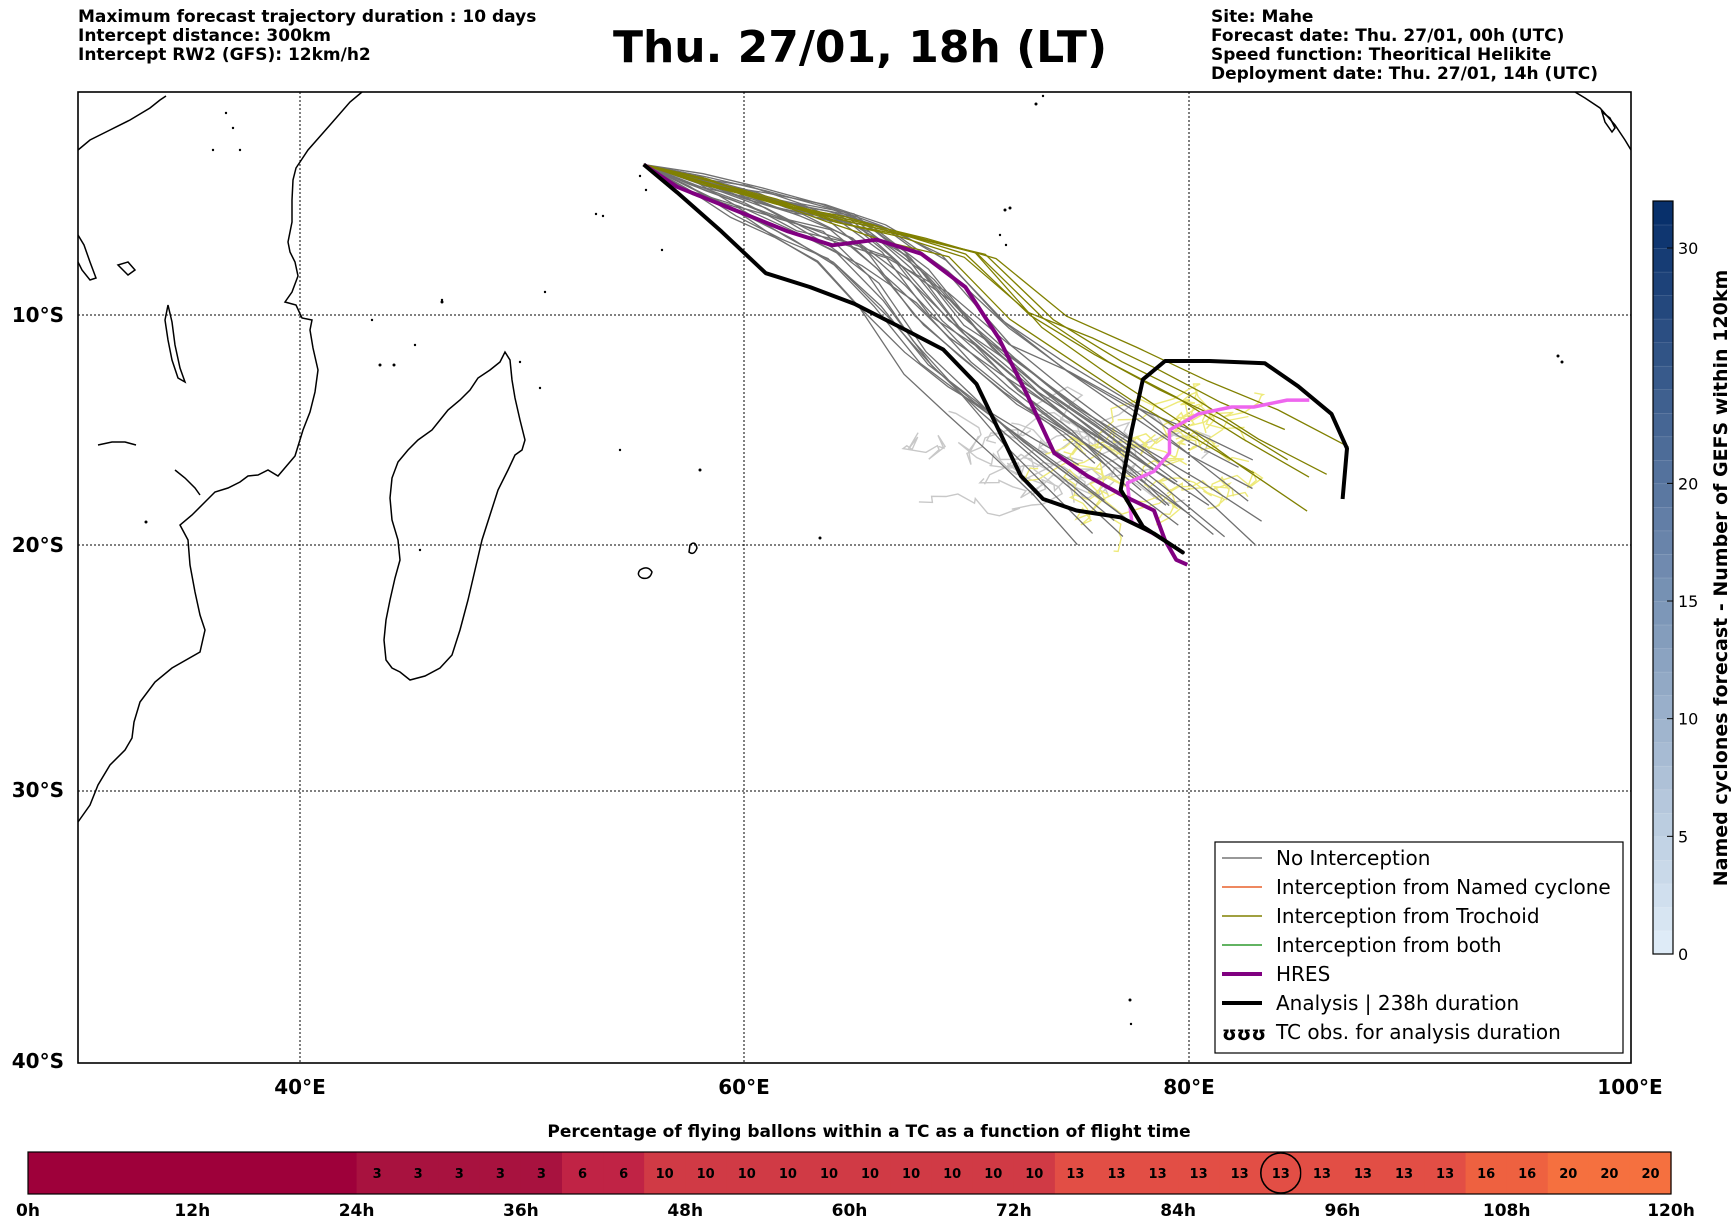 The image size is (1734, 1223). Describe the element at coordinates (1683, 954) in the screenshot. I see `colorbar-tick-label: 0` at that location.